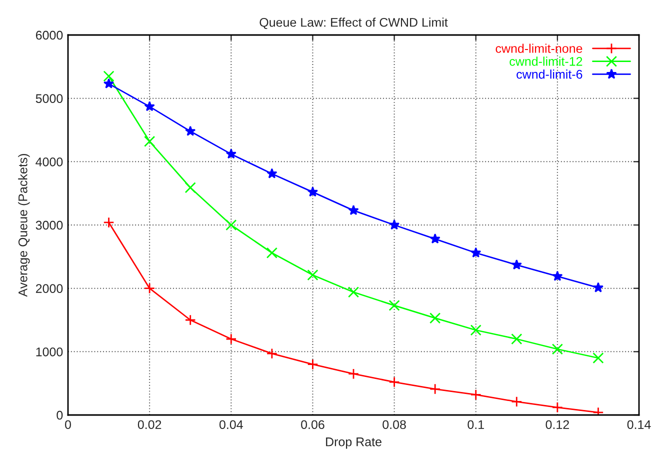 This screenshot has height=452, width=671. What do you see at coordinates (639, 425) in the screenshot?
I see `x-tick-label: 0.14` at bounding box center [639, 425].